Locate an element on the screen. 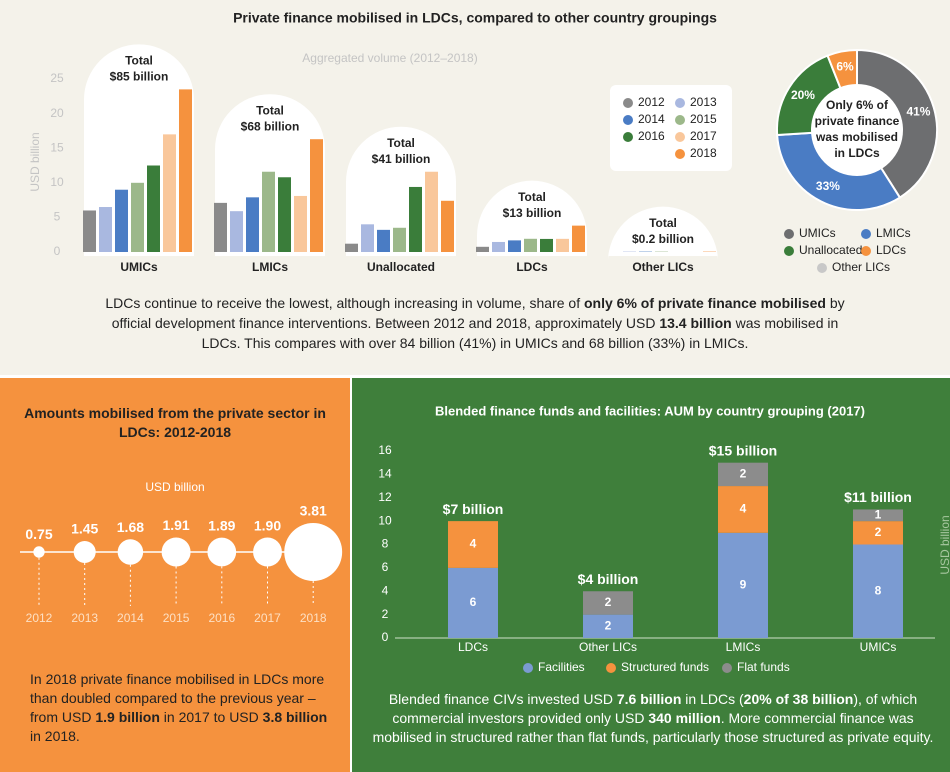  data-label: 6 is located at coordinates (473, 602).